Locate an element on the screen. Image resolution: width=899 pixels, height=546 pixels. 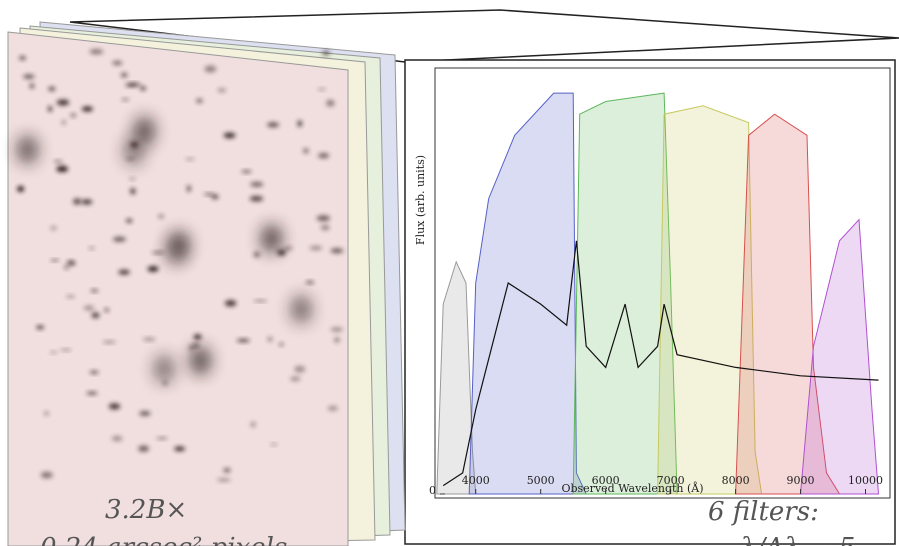
x-tick-label: 9000 is located at coordinates (801, 480).